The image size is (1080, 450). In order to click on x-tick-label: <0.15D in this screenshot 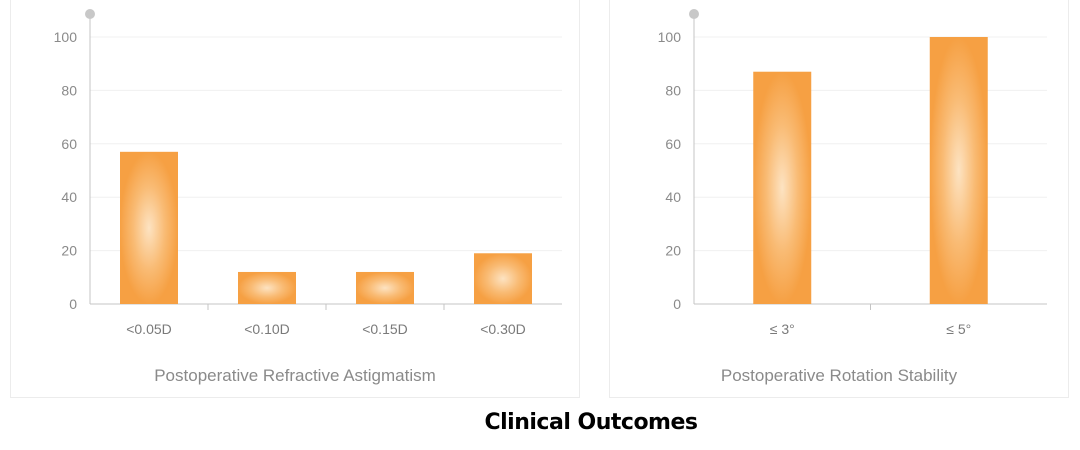, I will do `click(385, 329)`.